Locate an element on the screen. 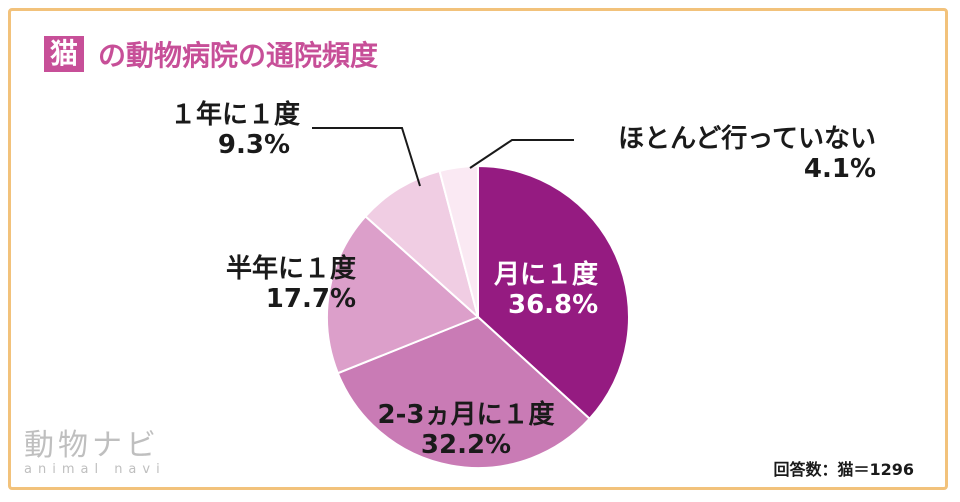  slice-2-3-months is located at coordinates (464, 392).